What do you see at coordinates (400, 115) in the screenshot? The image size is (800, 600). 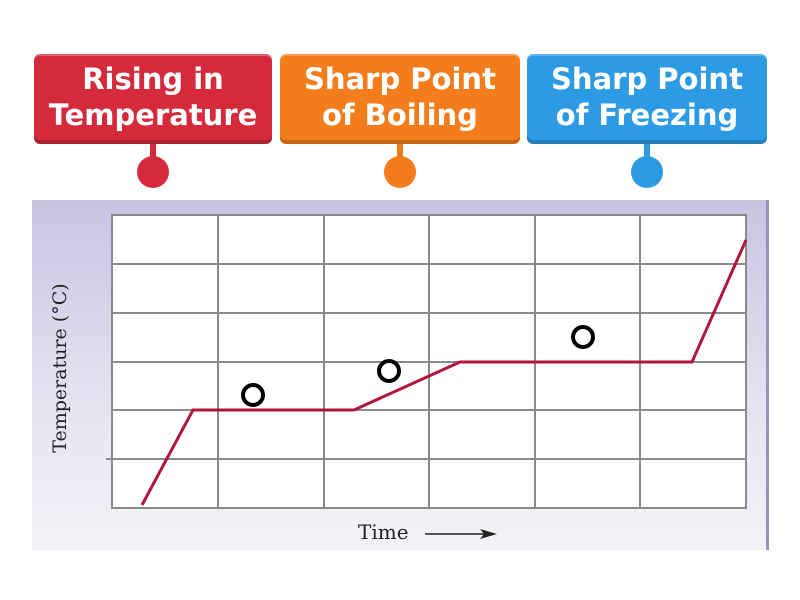 I see `label-line-2: of Boiling` at bounding box center [400, 115].